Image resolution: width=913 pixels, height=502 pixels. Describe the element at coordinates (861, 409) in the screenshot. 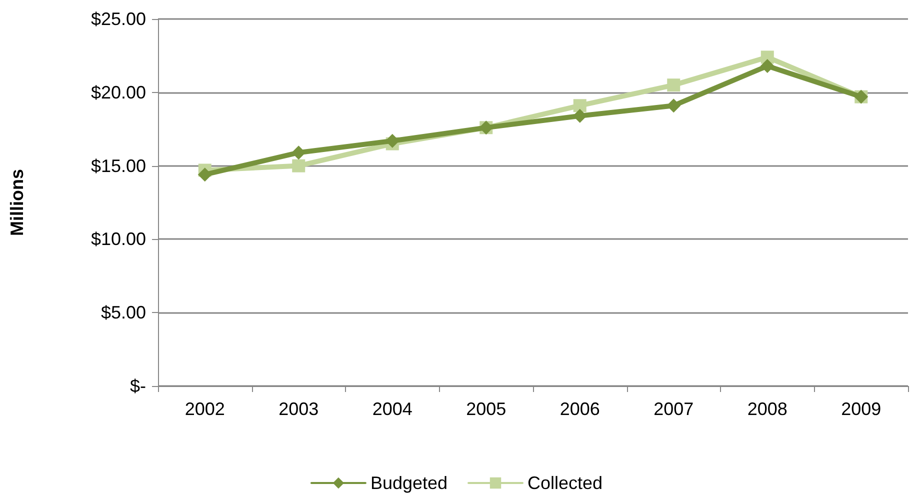

I see `x-tick-label: 2009` at that location.